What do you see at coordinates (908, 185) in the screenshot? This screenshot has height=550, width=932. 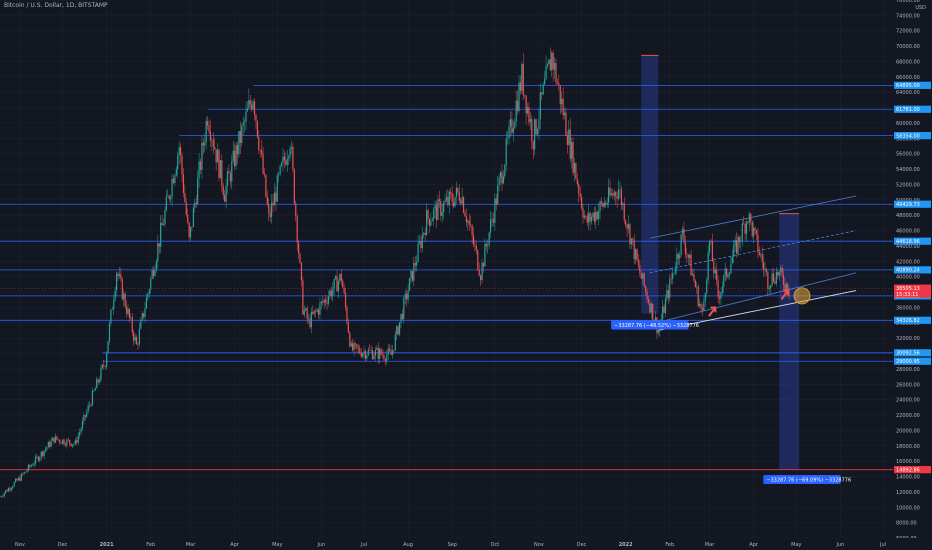 I see `price-tick-label: 52000.00` at bounding box center [908, 185].